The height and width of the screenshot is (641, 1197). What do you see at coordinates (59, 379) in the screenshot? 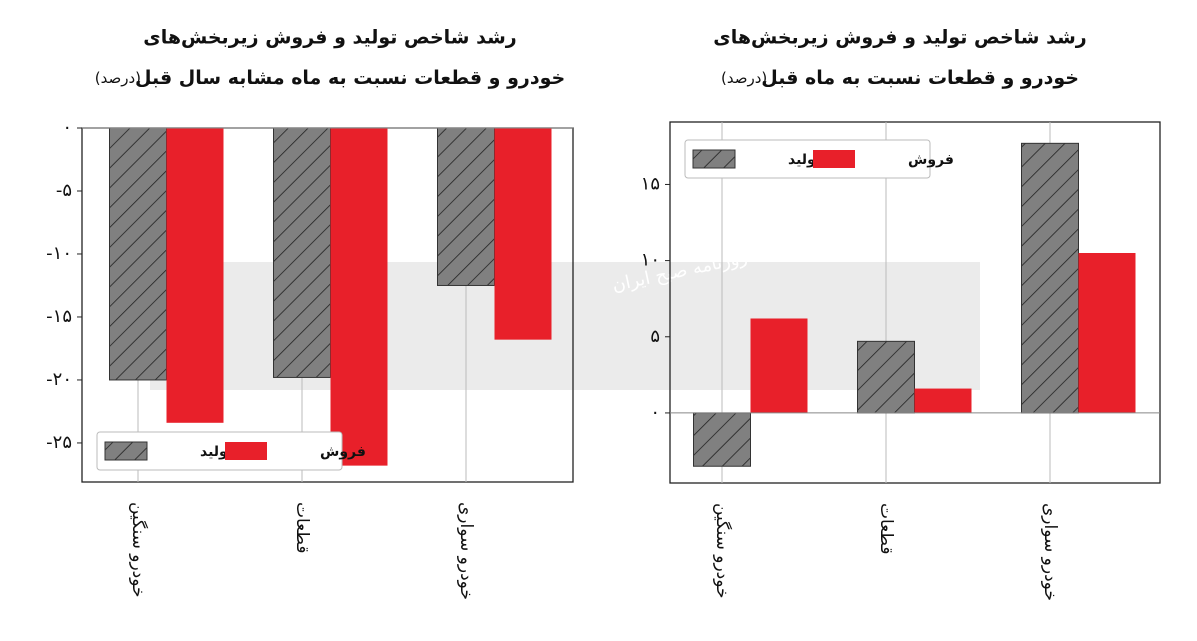
I see `y-tick-label: -۲۰` at bounding box center [59, 379].